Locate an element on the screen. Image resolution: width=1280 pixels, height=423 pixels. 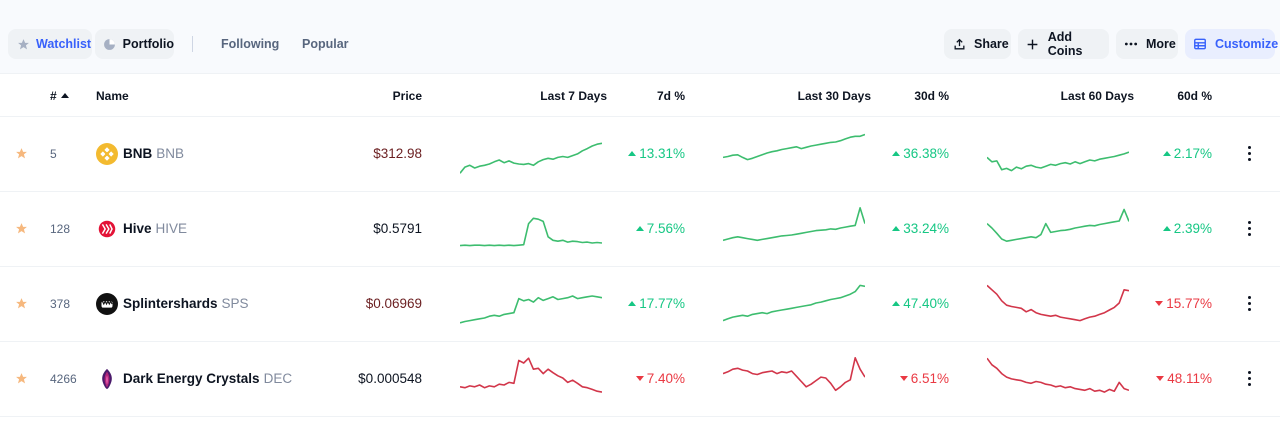
change-60d: 15.77% is located at coordinates (1183, 303).